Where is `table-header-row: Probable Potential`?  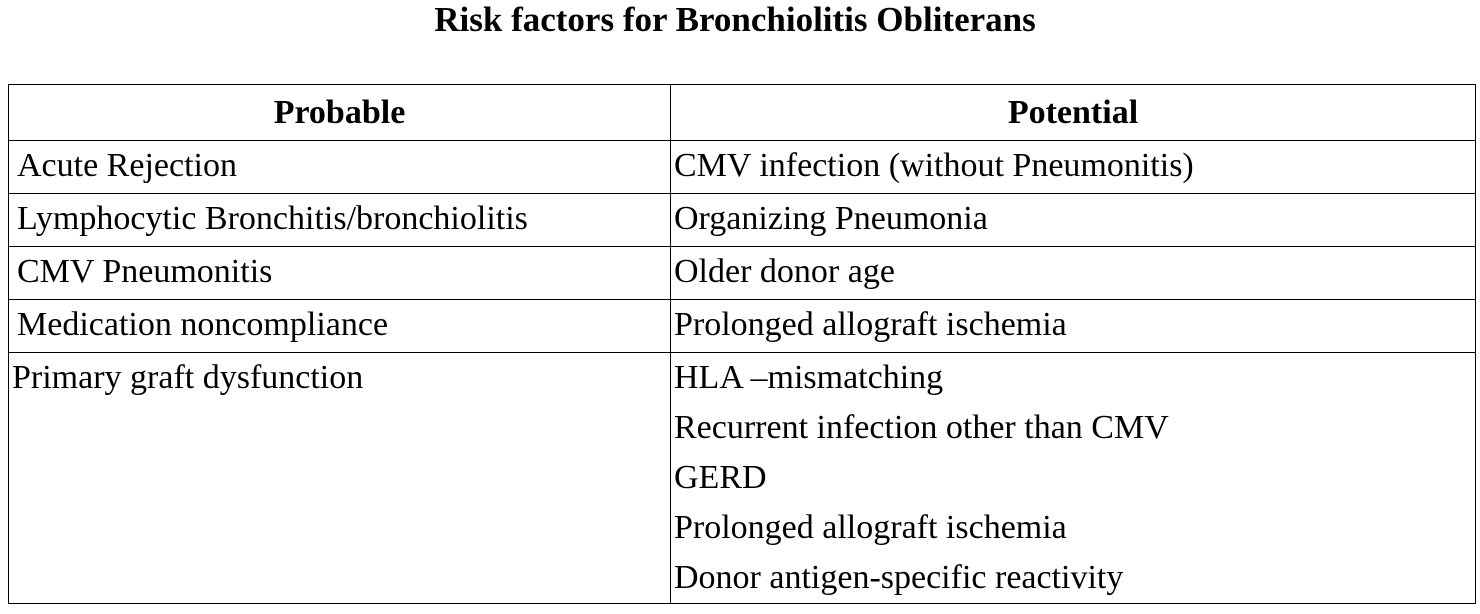
table-header-row: Probable Potential is located at coordinates (742, 112).